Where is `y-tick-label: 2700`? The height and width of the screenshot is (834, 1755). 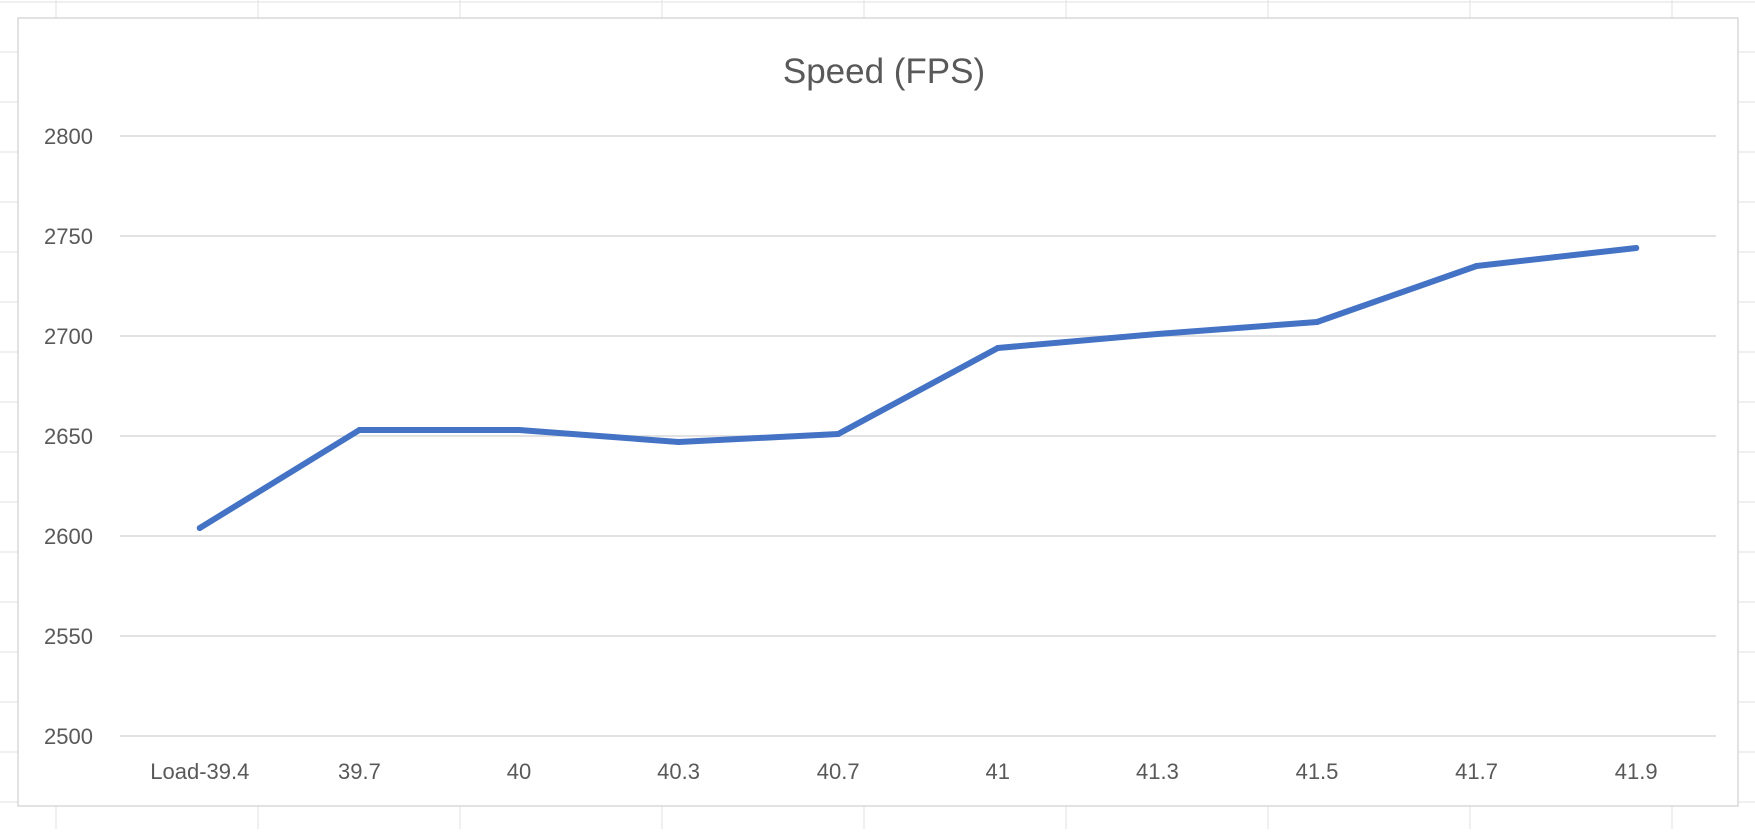
y-tick-label: 2700 is located at coordinates (68, 336).